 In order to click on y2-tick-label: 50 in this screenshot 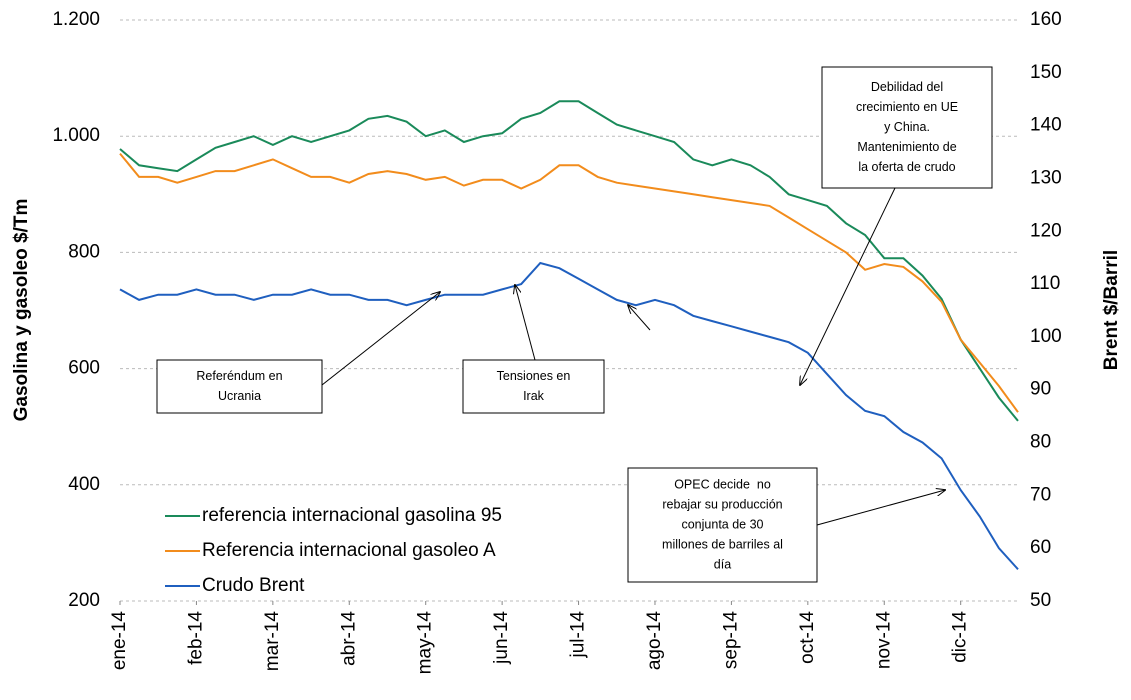, I will do `click(1040, 600)`.